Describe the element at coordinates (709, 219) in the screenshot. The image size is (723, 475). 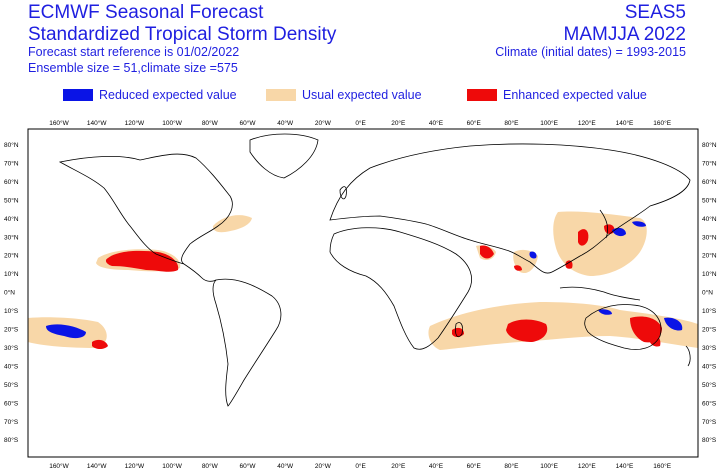
I see `latitude-label-right: 40°N` at that location.